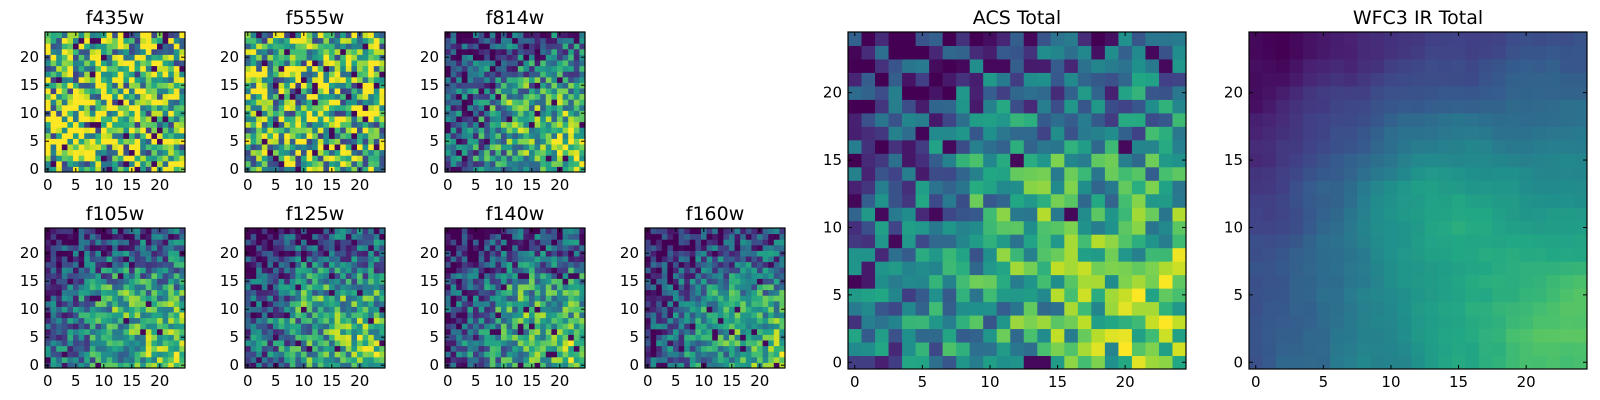 The image size is (1600, 400). Describe the element at coordinates (476, 381) in the screenshot. I see `x-tick-label: 5` at that location.